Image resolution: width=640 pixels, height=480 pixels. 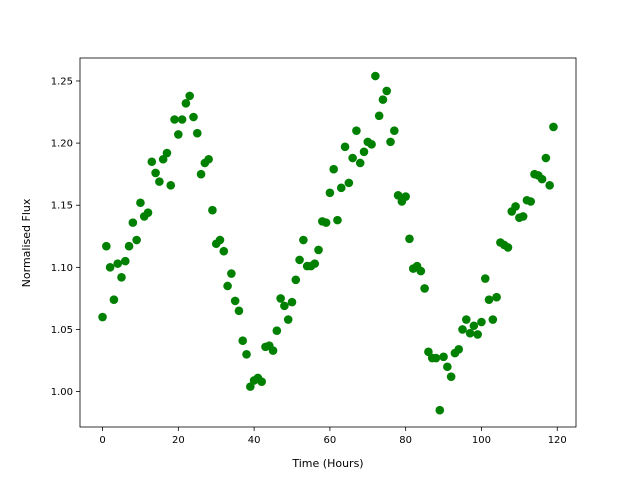 I want to click on x-tick-label: 40, so click(x=254, y=440).